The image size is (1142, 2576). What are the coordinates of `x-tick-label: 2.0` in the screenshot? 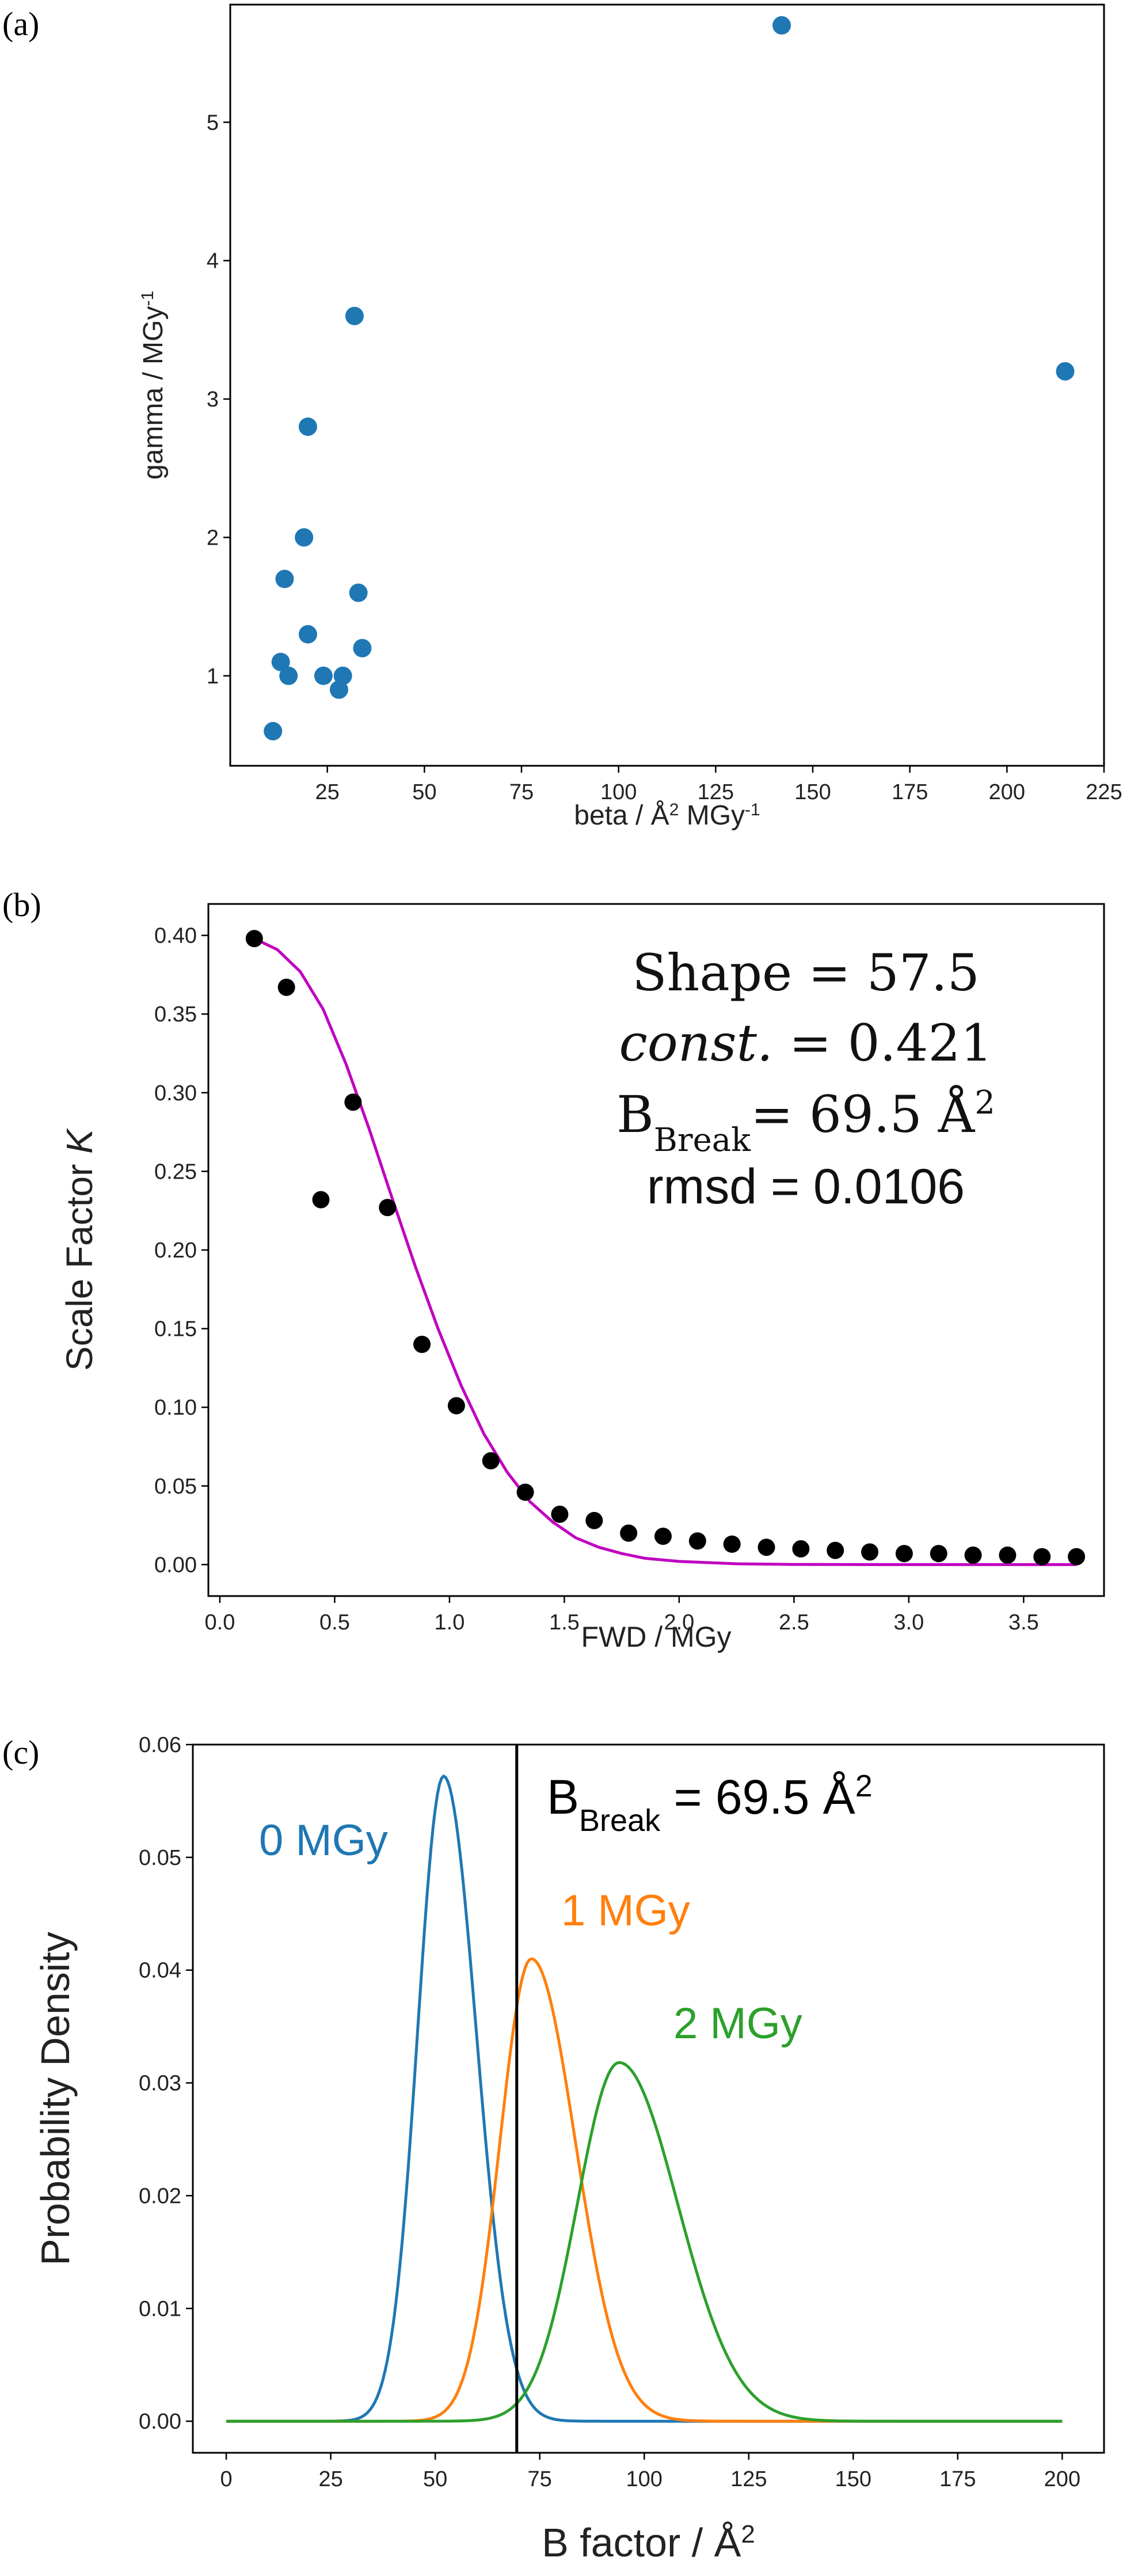 It's located at (679, 1623).